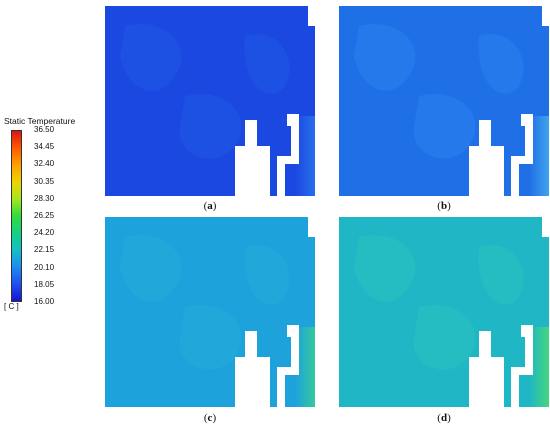 The height and width of the screenshot is (430, 550). I want to click on caption-a-letter: a, so click(210, 206).